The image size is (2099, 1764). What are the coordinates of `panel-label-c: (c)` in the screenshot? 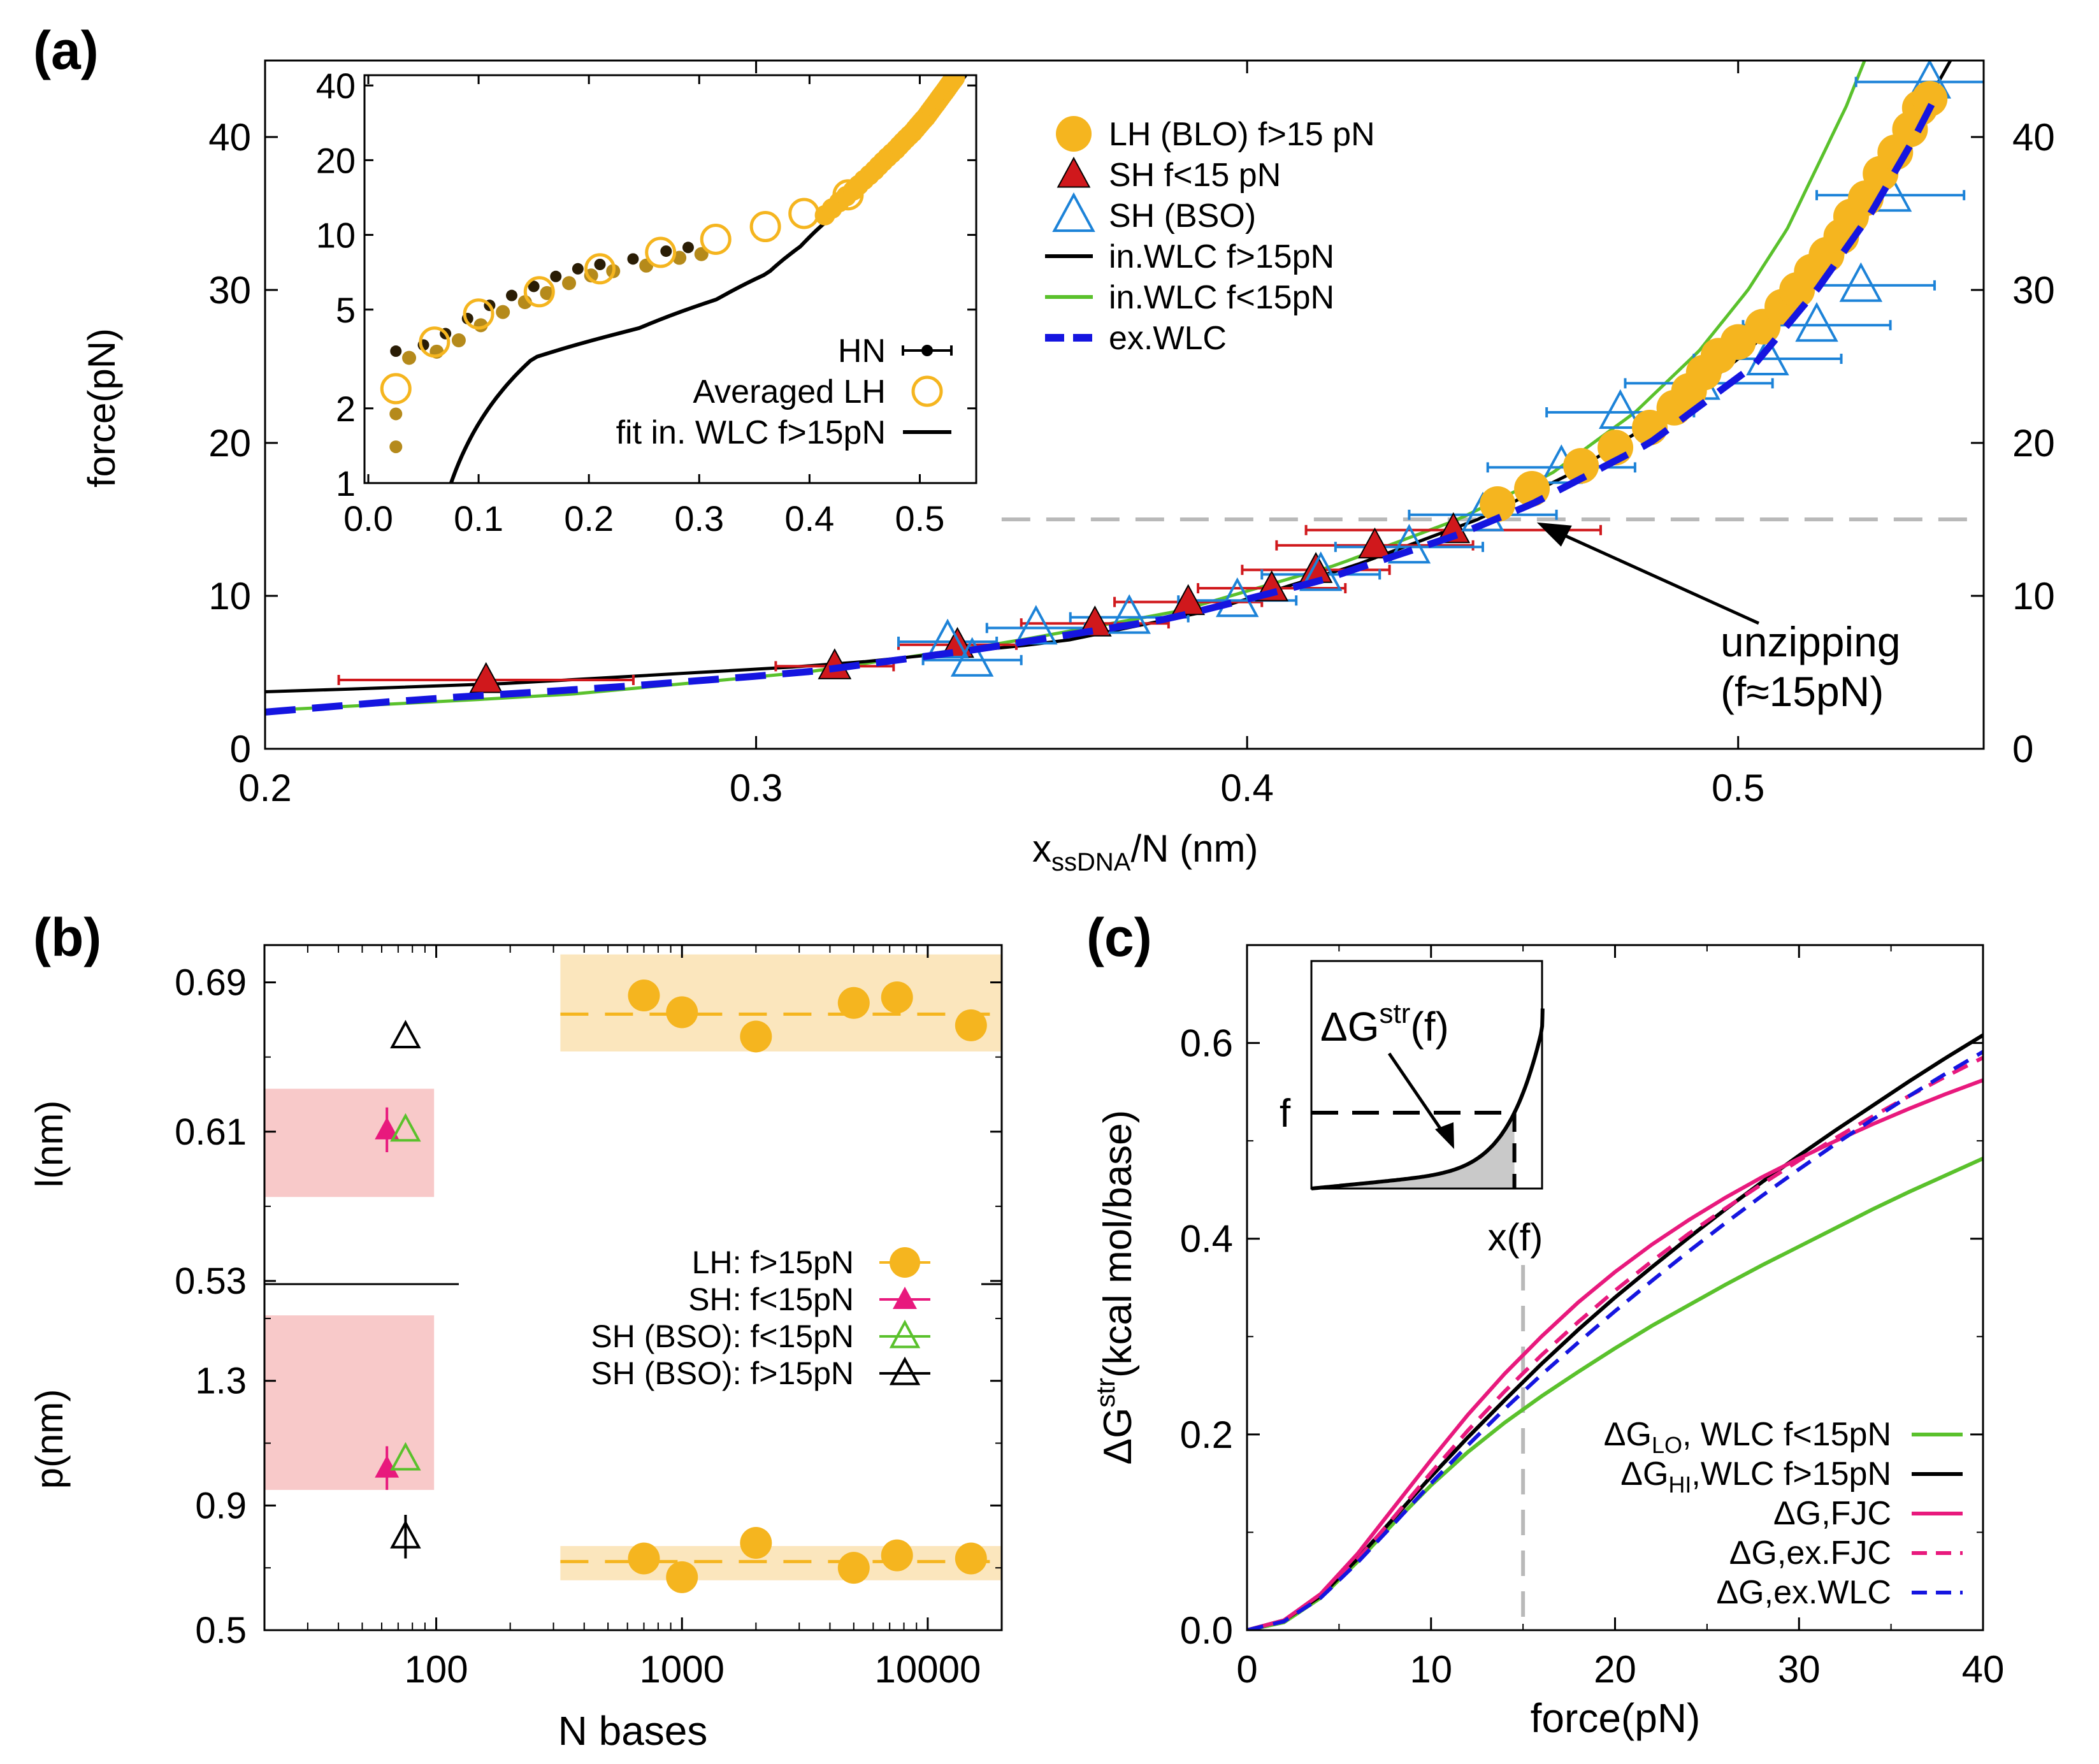 It's located at (1119, 937).